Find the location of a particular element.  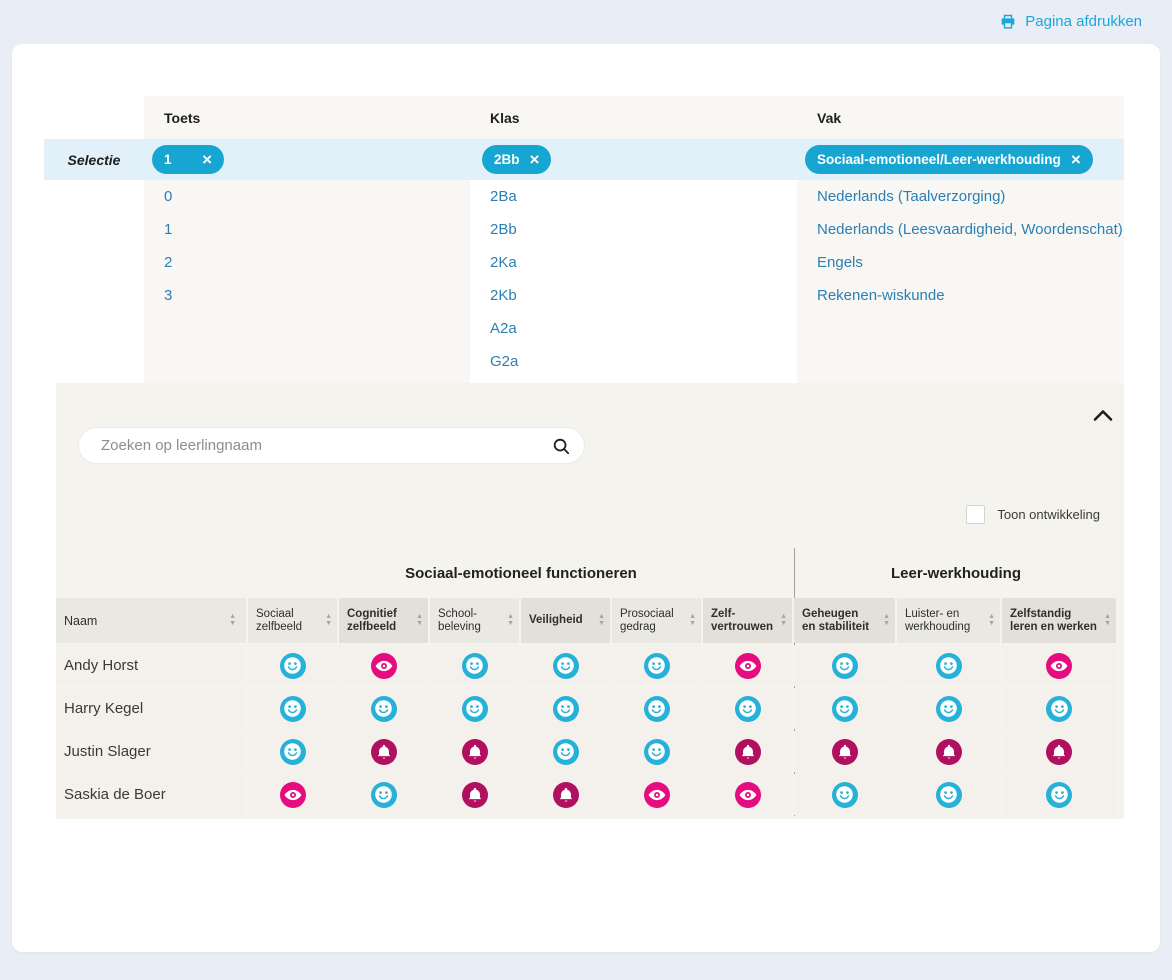

option-2ba: 2Ba is located at coordinates (503, 196).